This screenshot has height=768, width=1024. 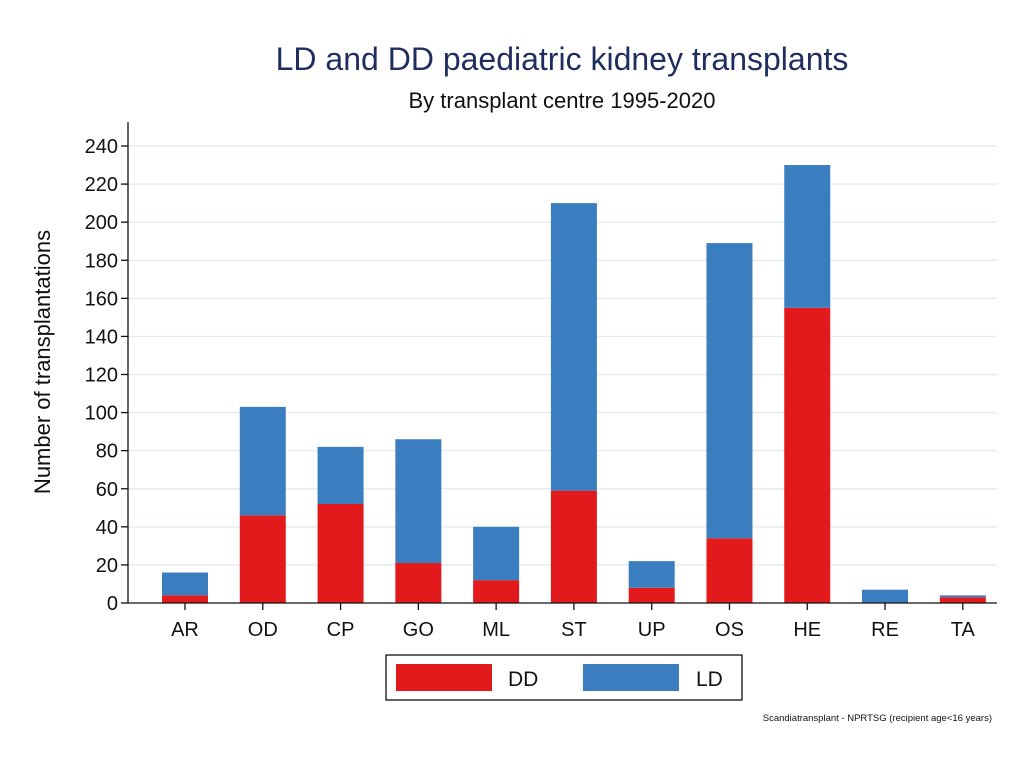 I want to click on bar-ld-re, so click(x=885, y=596).